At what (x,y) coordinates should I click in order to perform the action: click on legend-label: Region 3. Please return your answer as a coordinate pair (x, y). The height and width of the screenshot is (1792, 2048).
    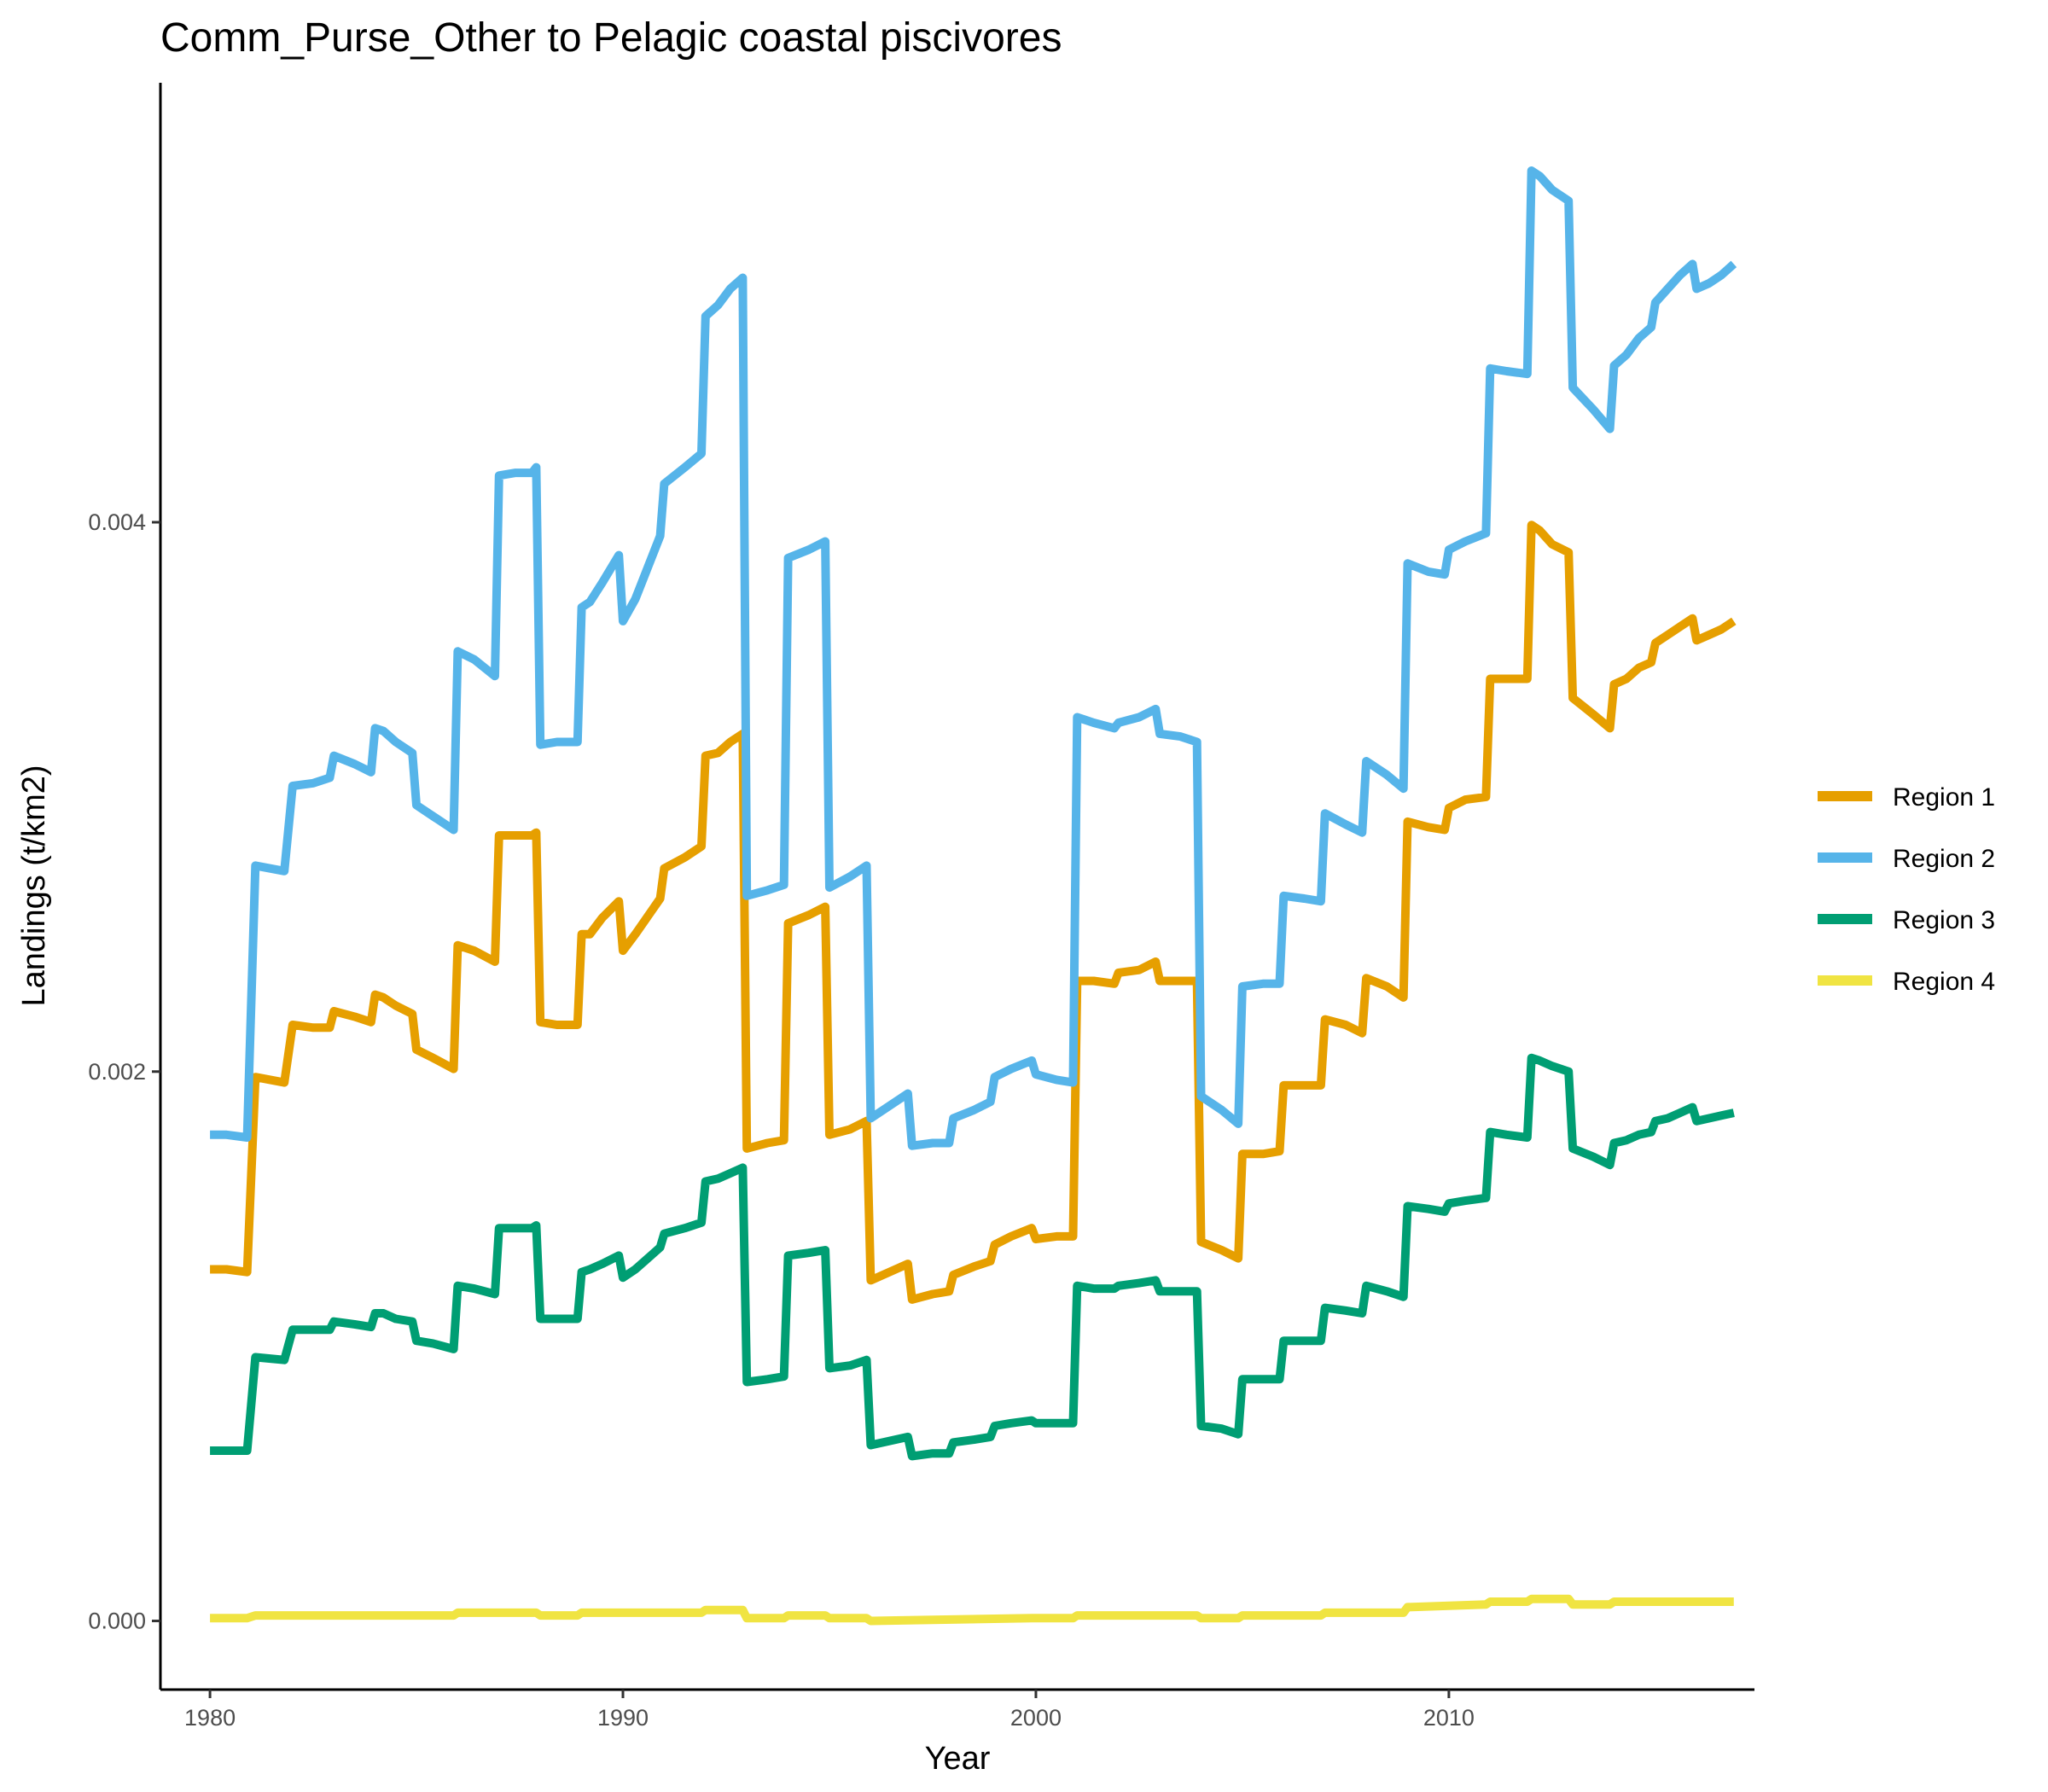
    Looking at the image, I should click on (1944, 920).